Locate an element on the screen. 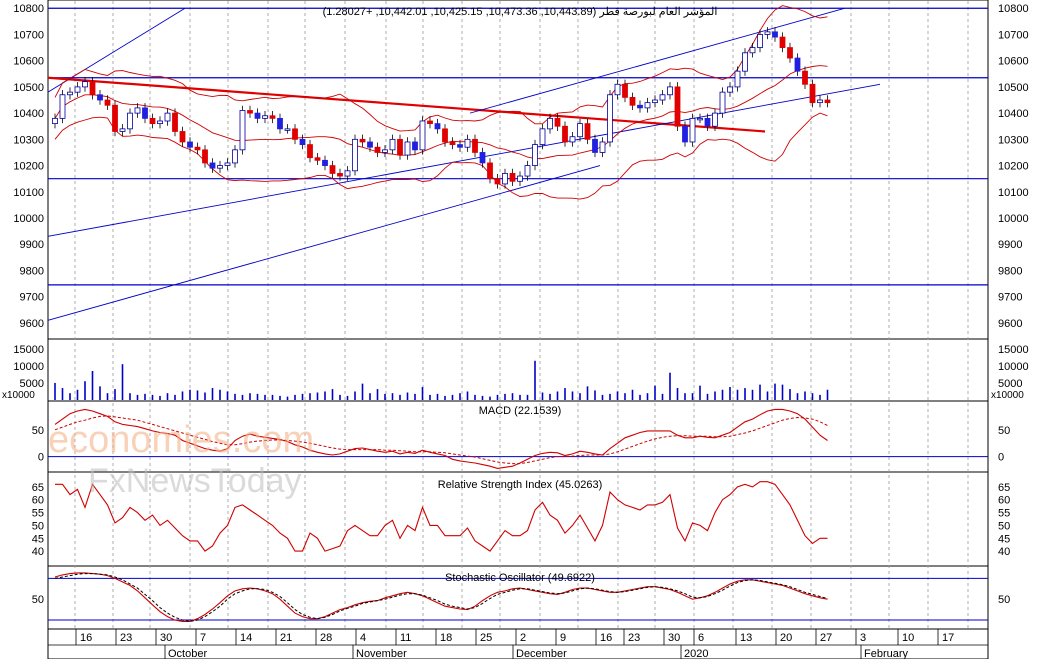 This screenshot has width=1040, height=659. volume-bars is located at coordinates (441, 380).